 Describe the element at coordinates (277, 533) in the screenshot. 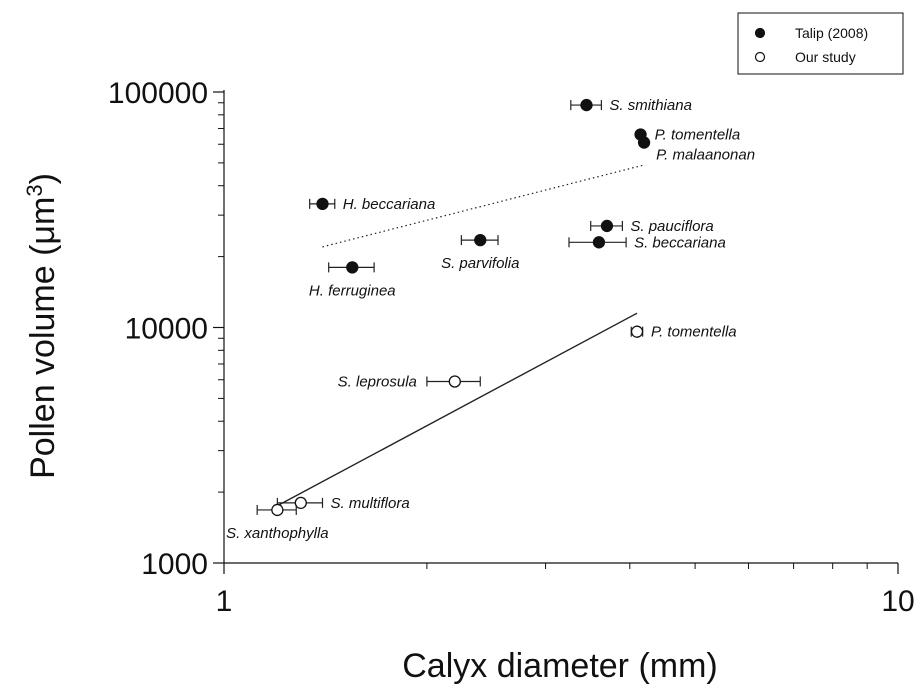

I see `point-label: S. xanthophylla` at that location.